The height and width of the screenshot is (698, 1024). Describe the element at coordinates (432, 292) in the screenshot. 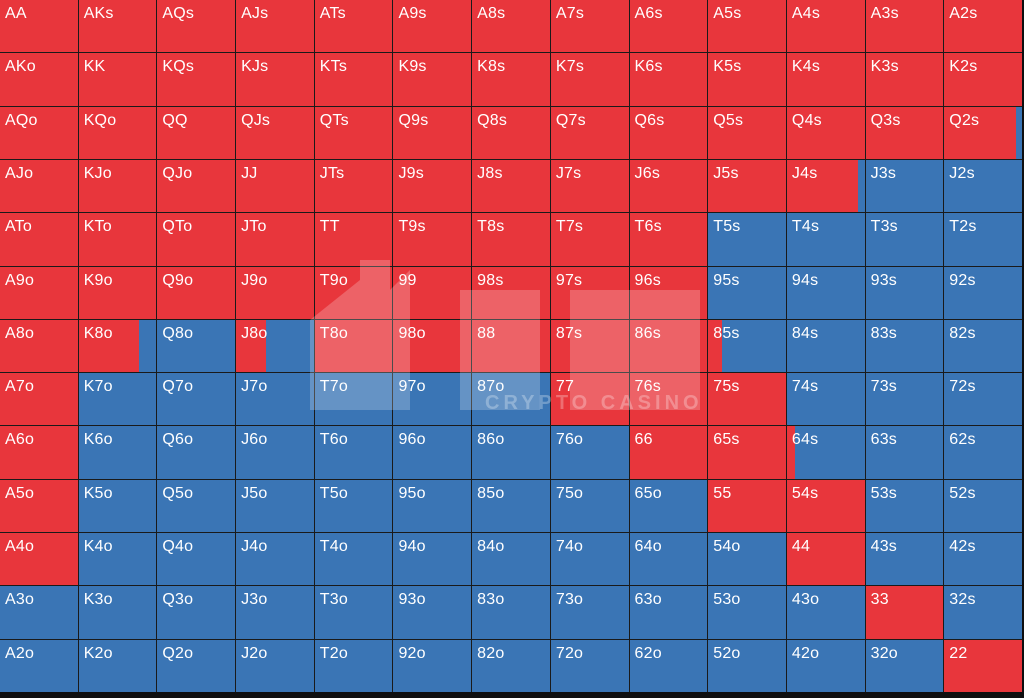

I see `hand-cell-99: 99` at that location.